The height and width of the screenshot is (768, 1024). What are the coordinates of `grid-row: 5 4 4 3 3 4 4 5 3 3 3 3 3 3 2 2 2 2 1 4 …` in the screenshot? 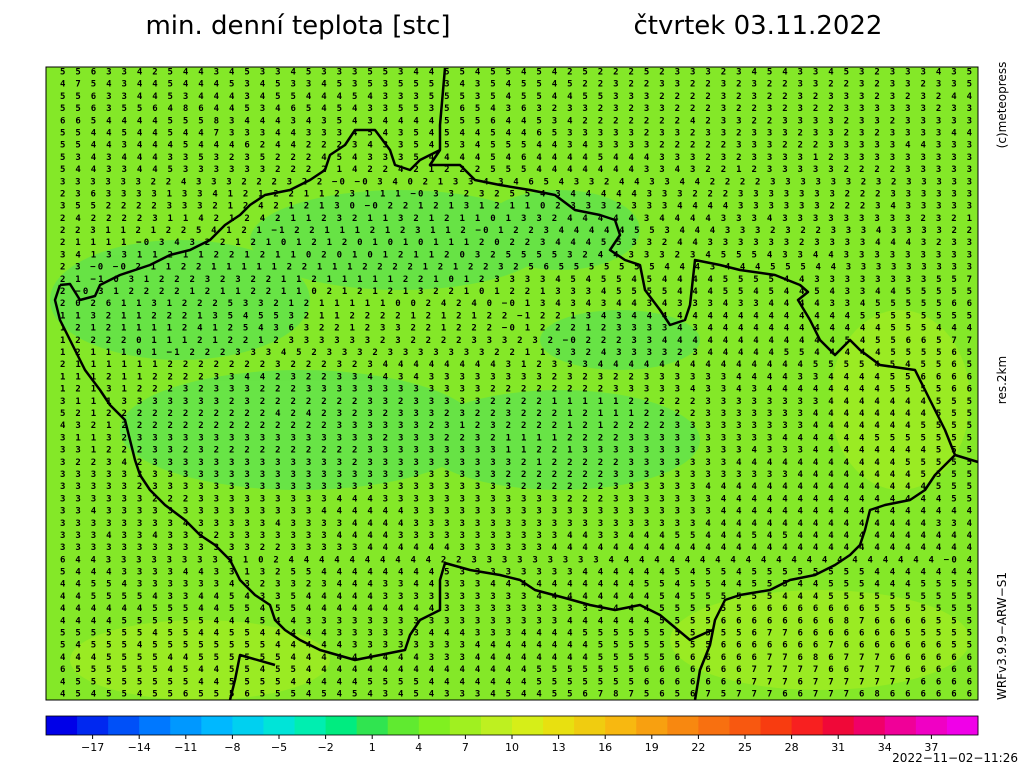 It's located at (516, 170).